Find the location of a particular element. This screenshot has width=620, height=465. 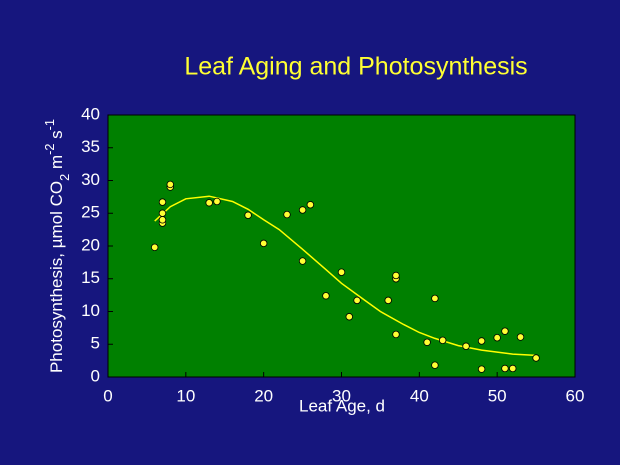

y-tick-label: 35 is located at coordinates (90, 146).